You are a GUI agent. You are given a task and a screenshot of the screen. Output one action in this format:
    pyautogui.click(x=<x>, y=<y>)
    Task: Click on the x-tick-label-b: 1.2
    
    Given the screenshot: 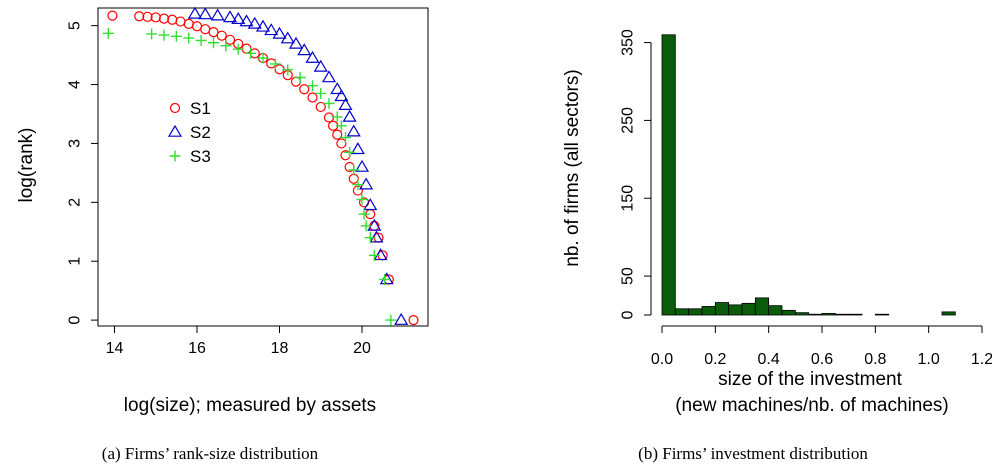 What is the action you would take?
    pyautogui.click(x=981, y=359)
    